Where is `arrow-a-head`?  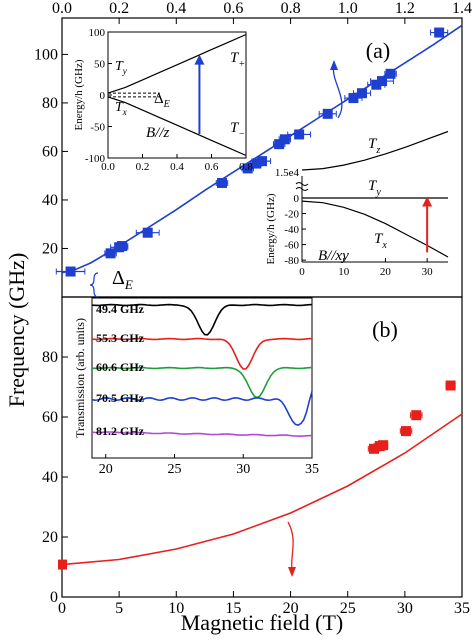
arrow-a-head is located at coordinates (334, 65).